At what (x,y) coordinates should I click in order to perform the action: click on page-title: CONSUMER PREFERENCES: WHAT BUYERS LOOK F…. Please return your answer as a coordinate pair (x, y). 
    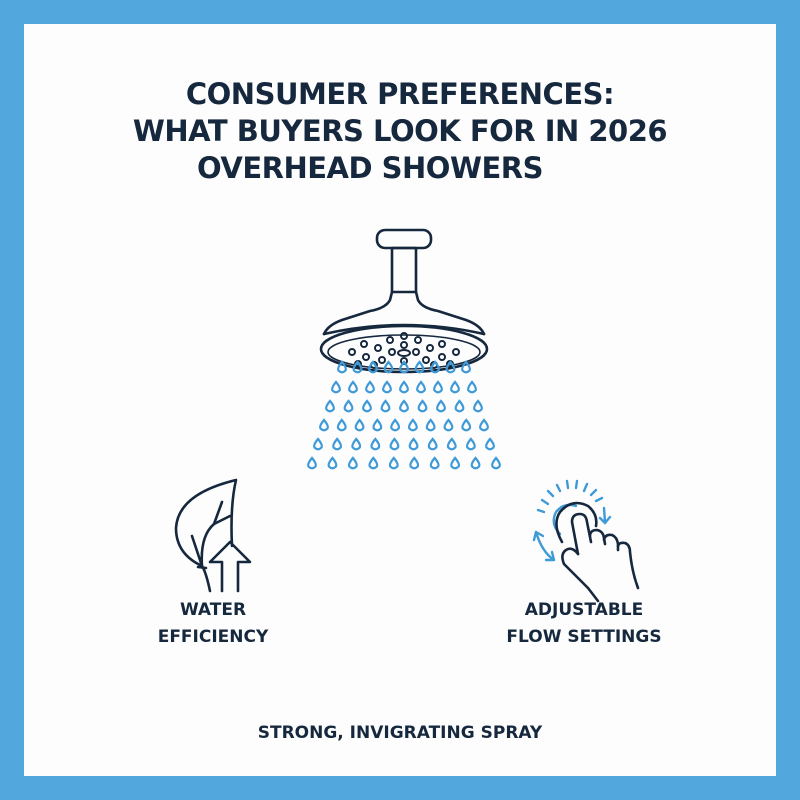
    Looking at the image, I should click on (400, 131).